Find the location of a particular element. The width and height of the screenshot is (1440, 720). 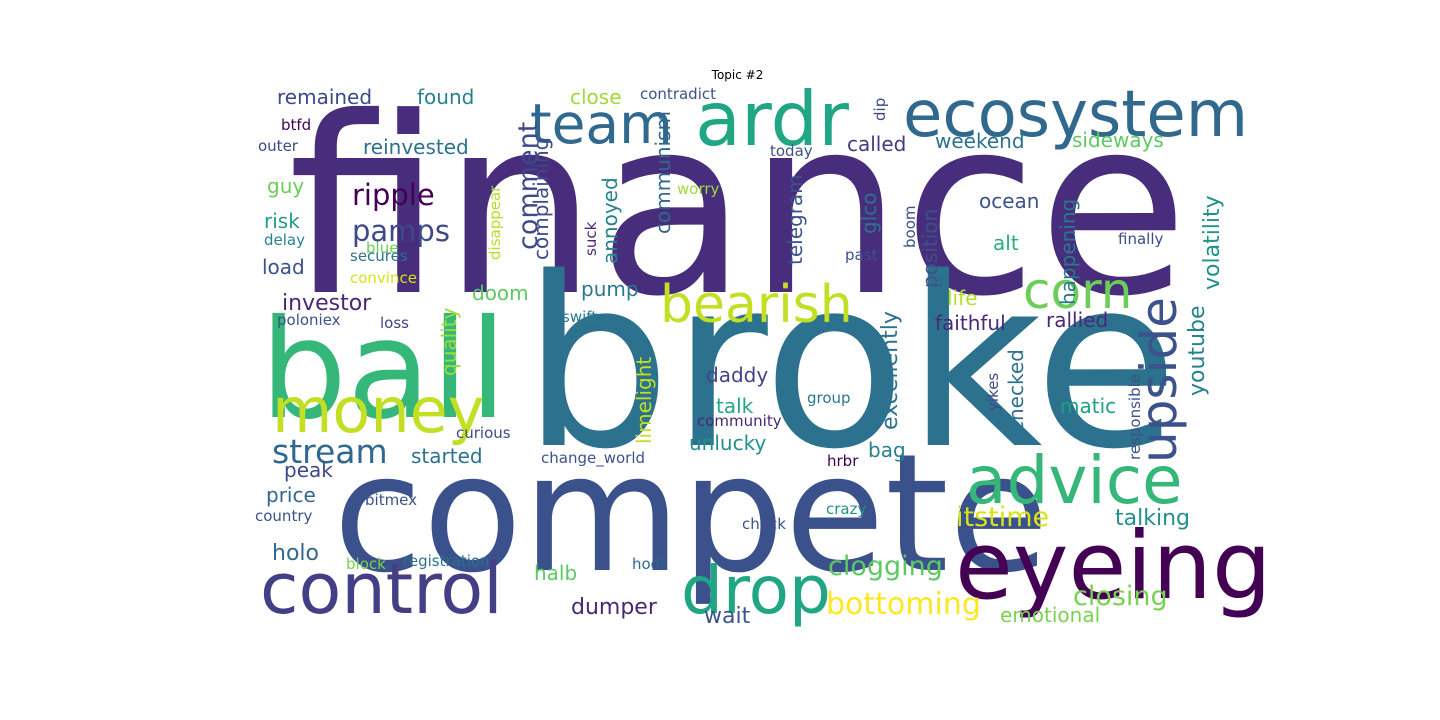

word-excellently: excellently is located at coordinates (890, 370).